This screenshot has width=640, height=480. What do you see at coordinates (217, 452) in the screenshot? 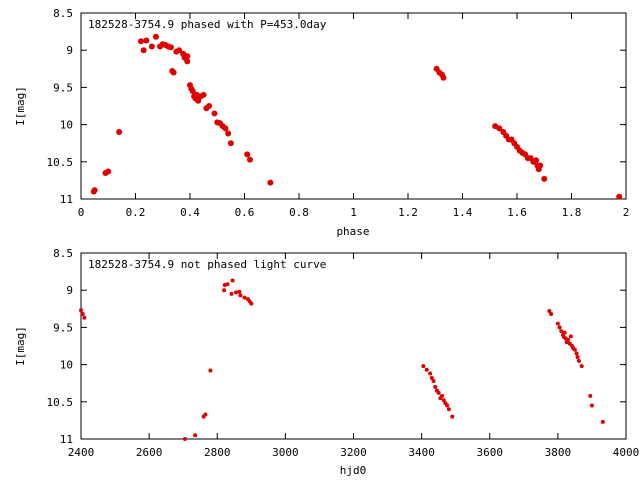
I see `x-tick-label: 2800` at bounding box center [217, 452].